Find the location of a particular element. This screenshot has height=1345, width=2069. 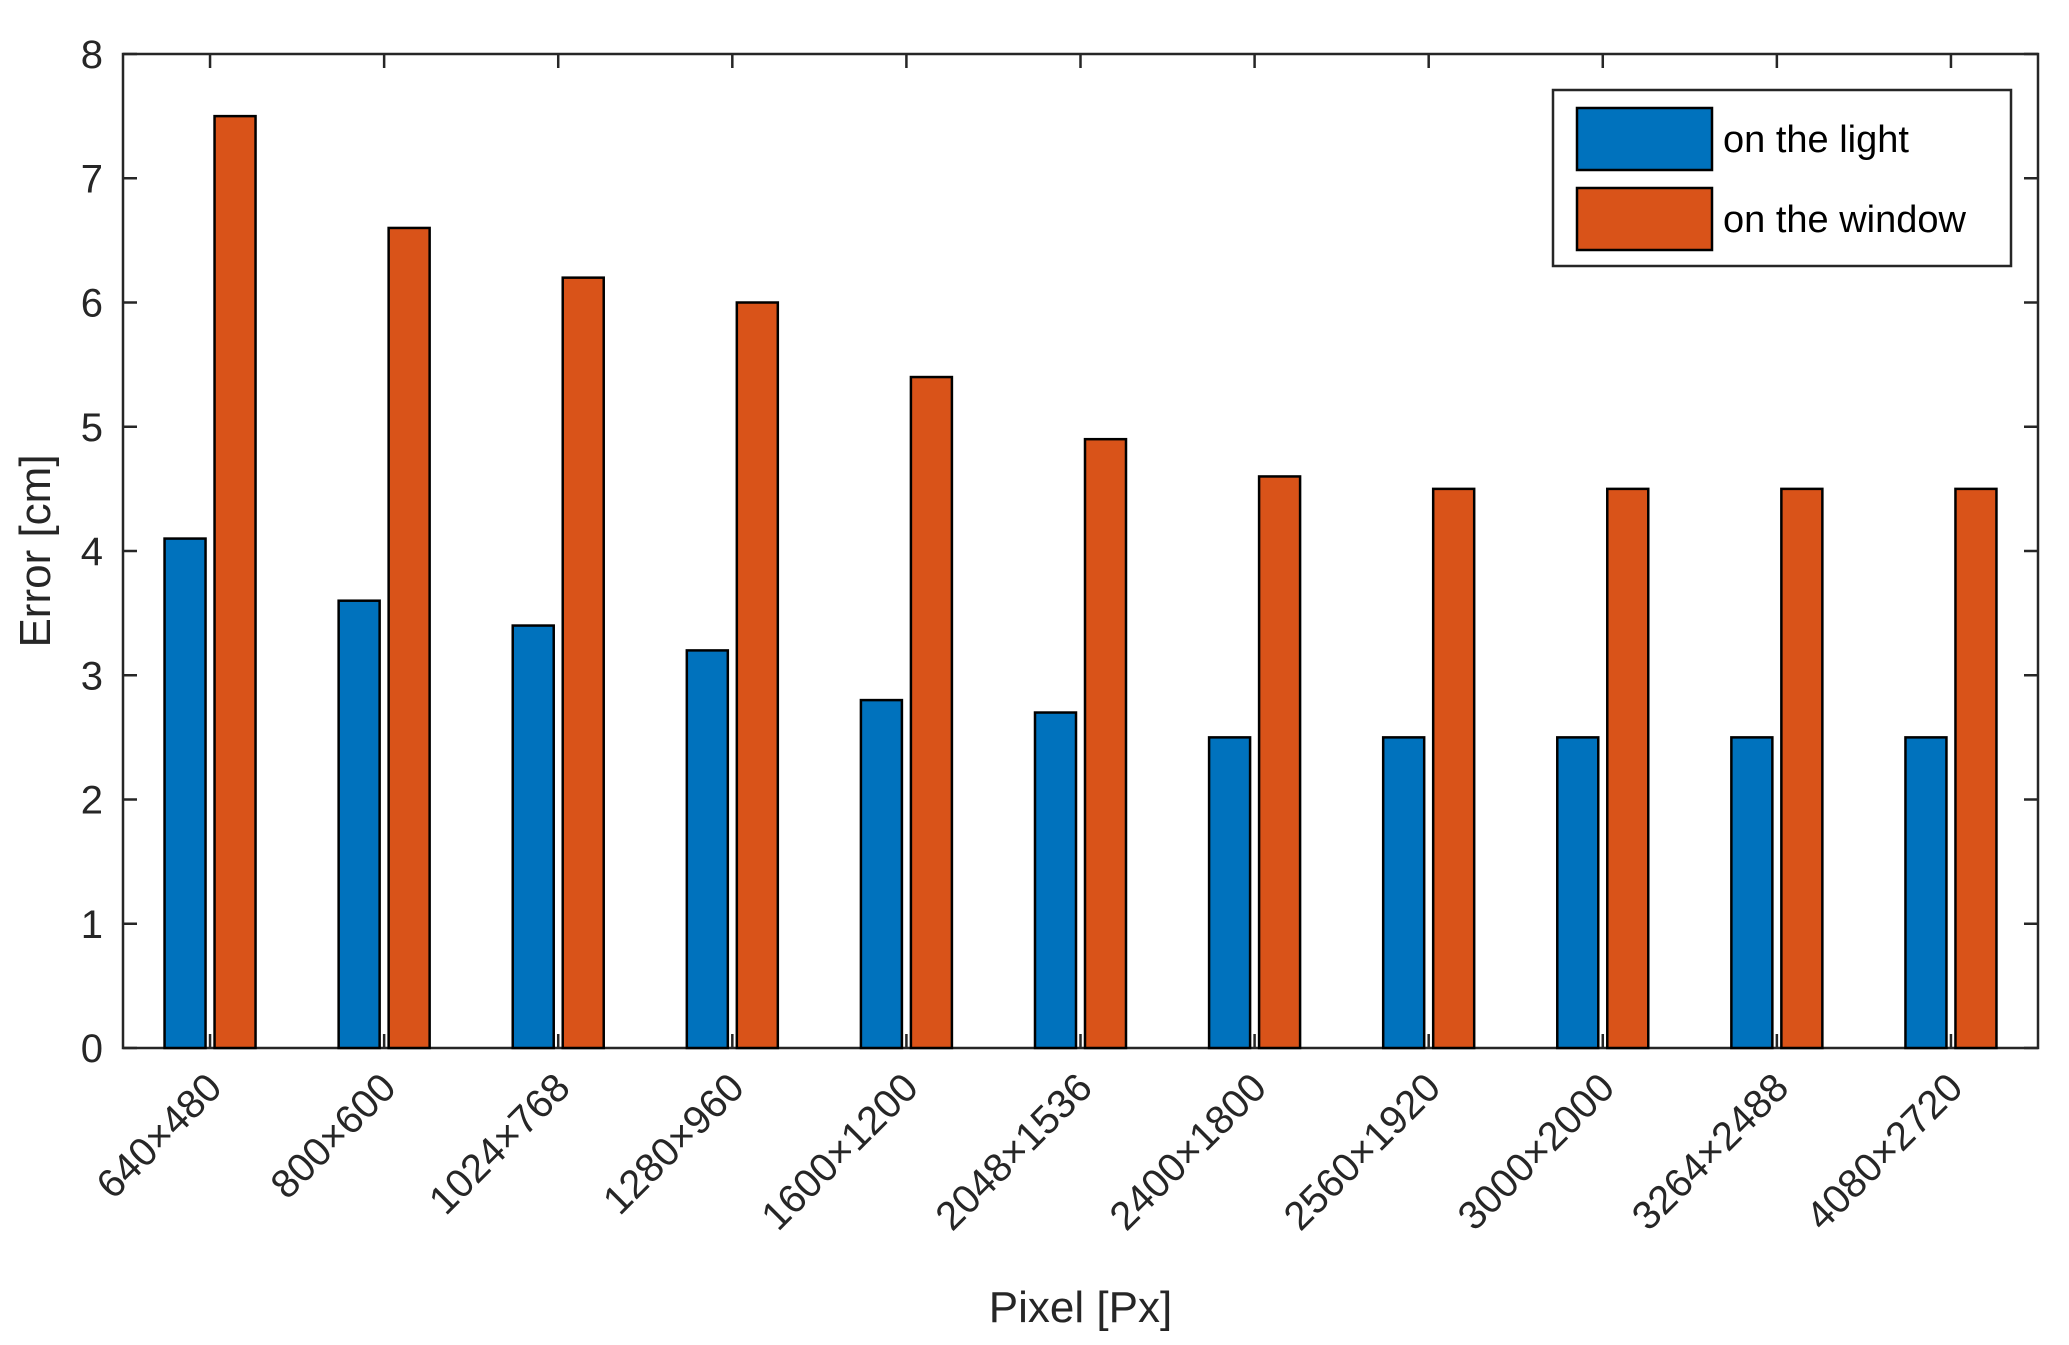

y-tick-label: 2 is located at coordinates (92, 801).